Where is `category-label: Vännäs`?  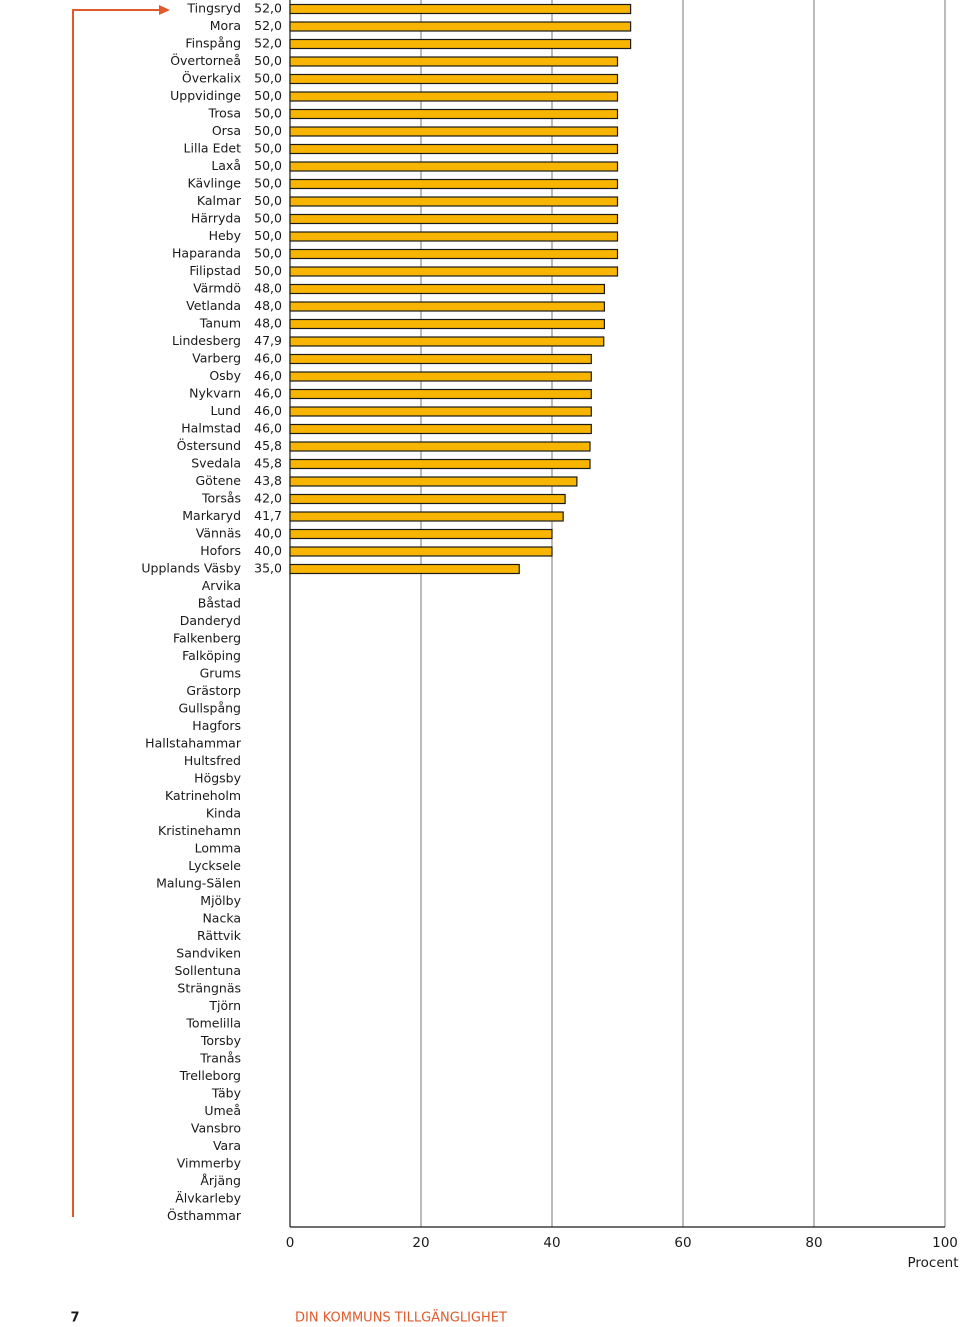 category-label: Vännäs is located at coordinates (218, 533).